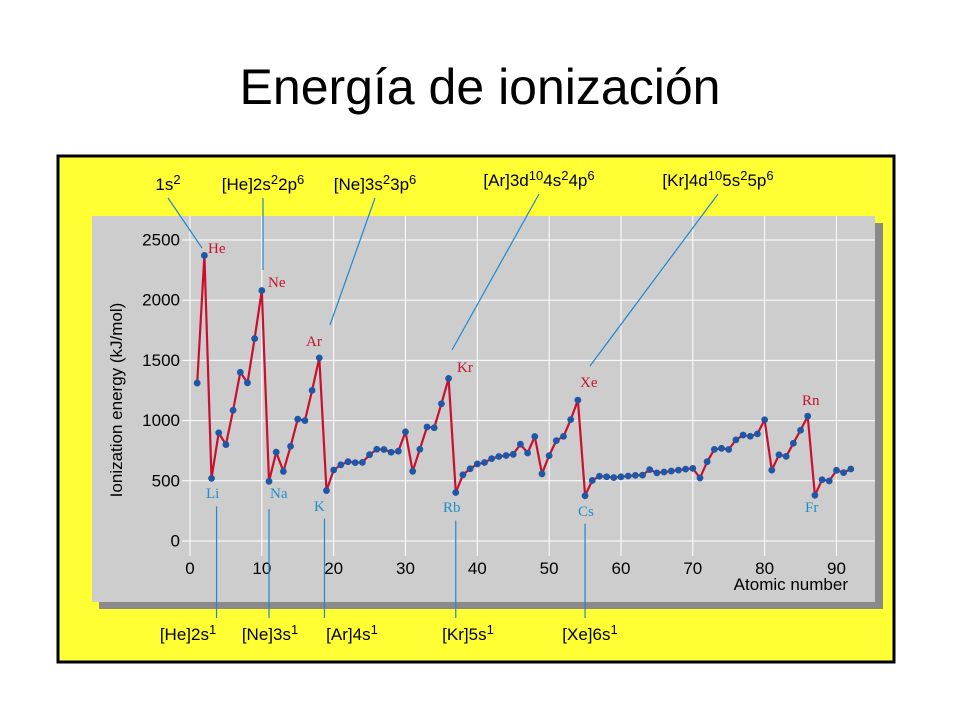 This screenshot has width=960, height=720. I want to click on element-label-na: Na, so click(279, 494).